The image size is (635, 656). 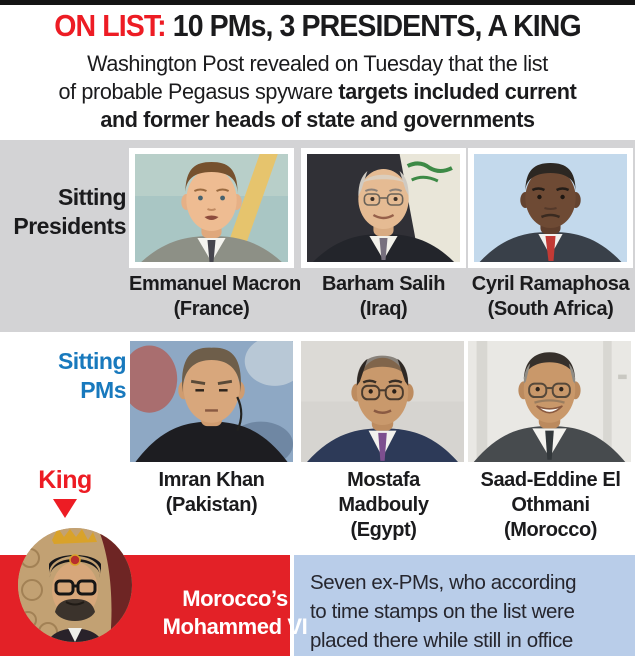 I want to click on caption-madbouly: Mostafa Madbouly (Egypt), so click(x=383, y=505).